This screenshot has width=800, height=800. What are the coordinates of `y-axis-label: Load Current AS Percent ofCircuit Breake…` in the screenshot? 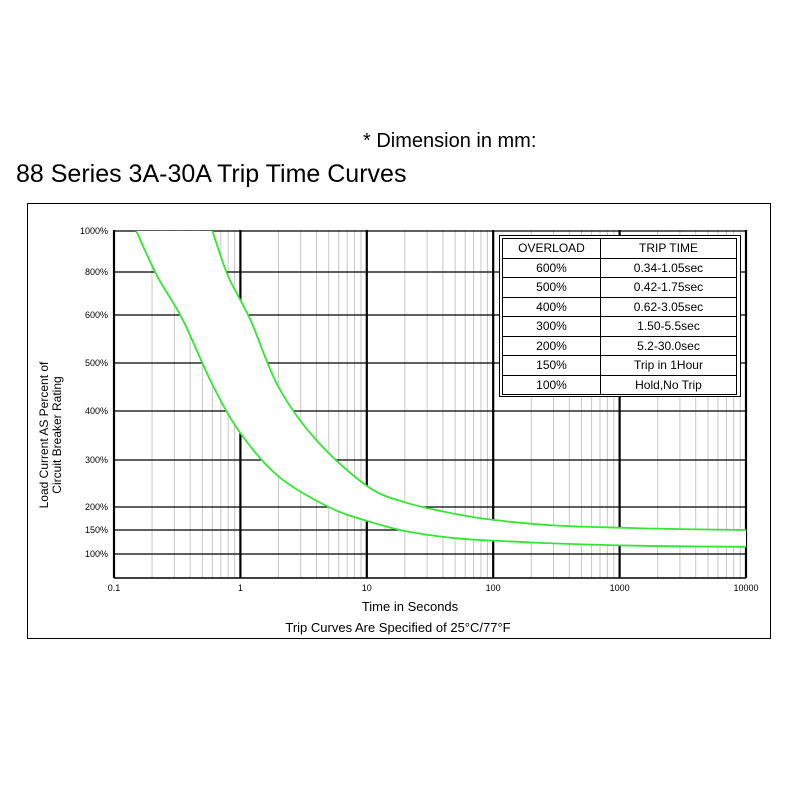 It's located at (50, 434).